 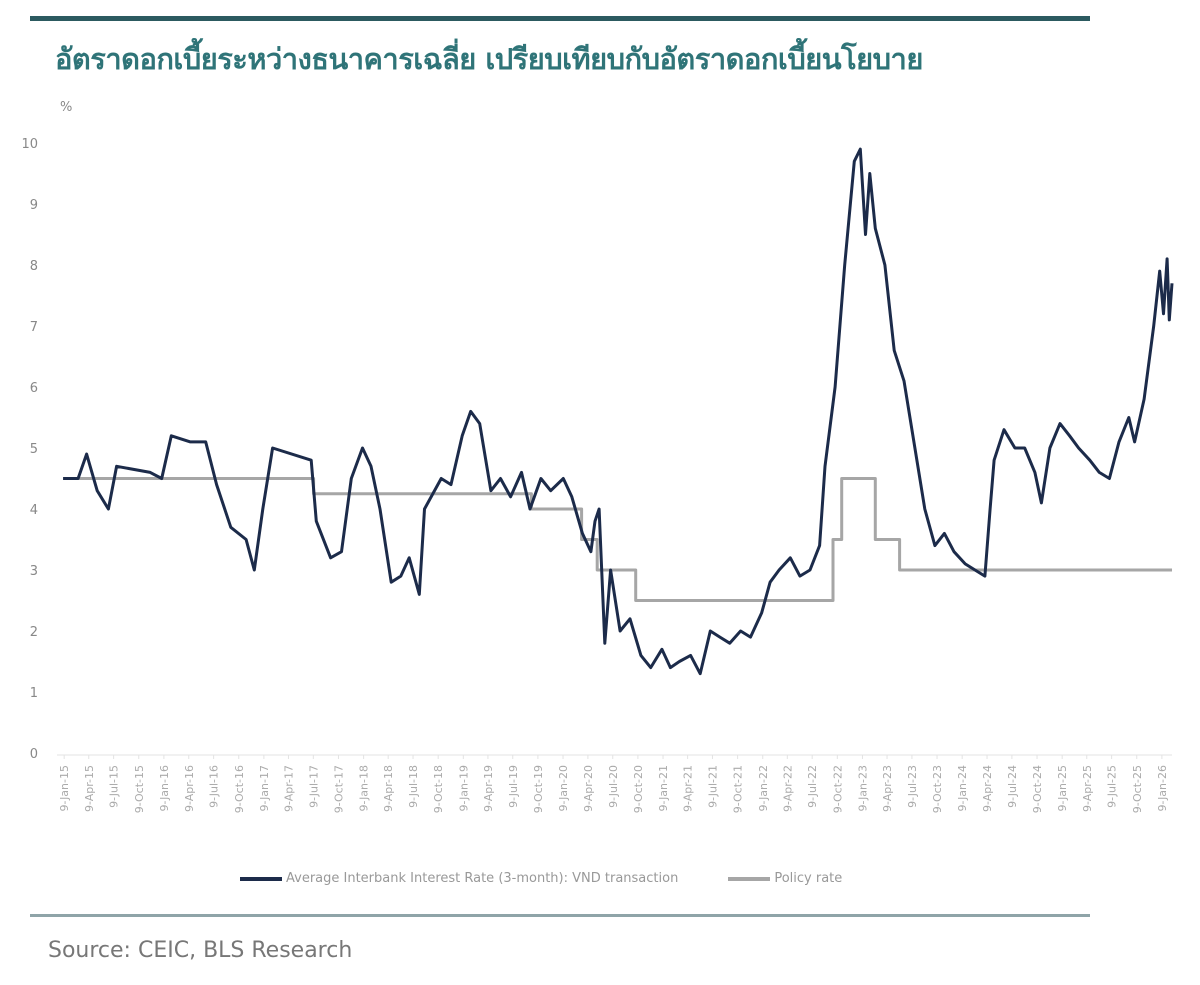 I want to click on source-note: Source: CEIC, BLS Research, so click(x=200, y=950).